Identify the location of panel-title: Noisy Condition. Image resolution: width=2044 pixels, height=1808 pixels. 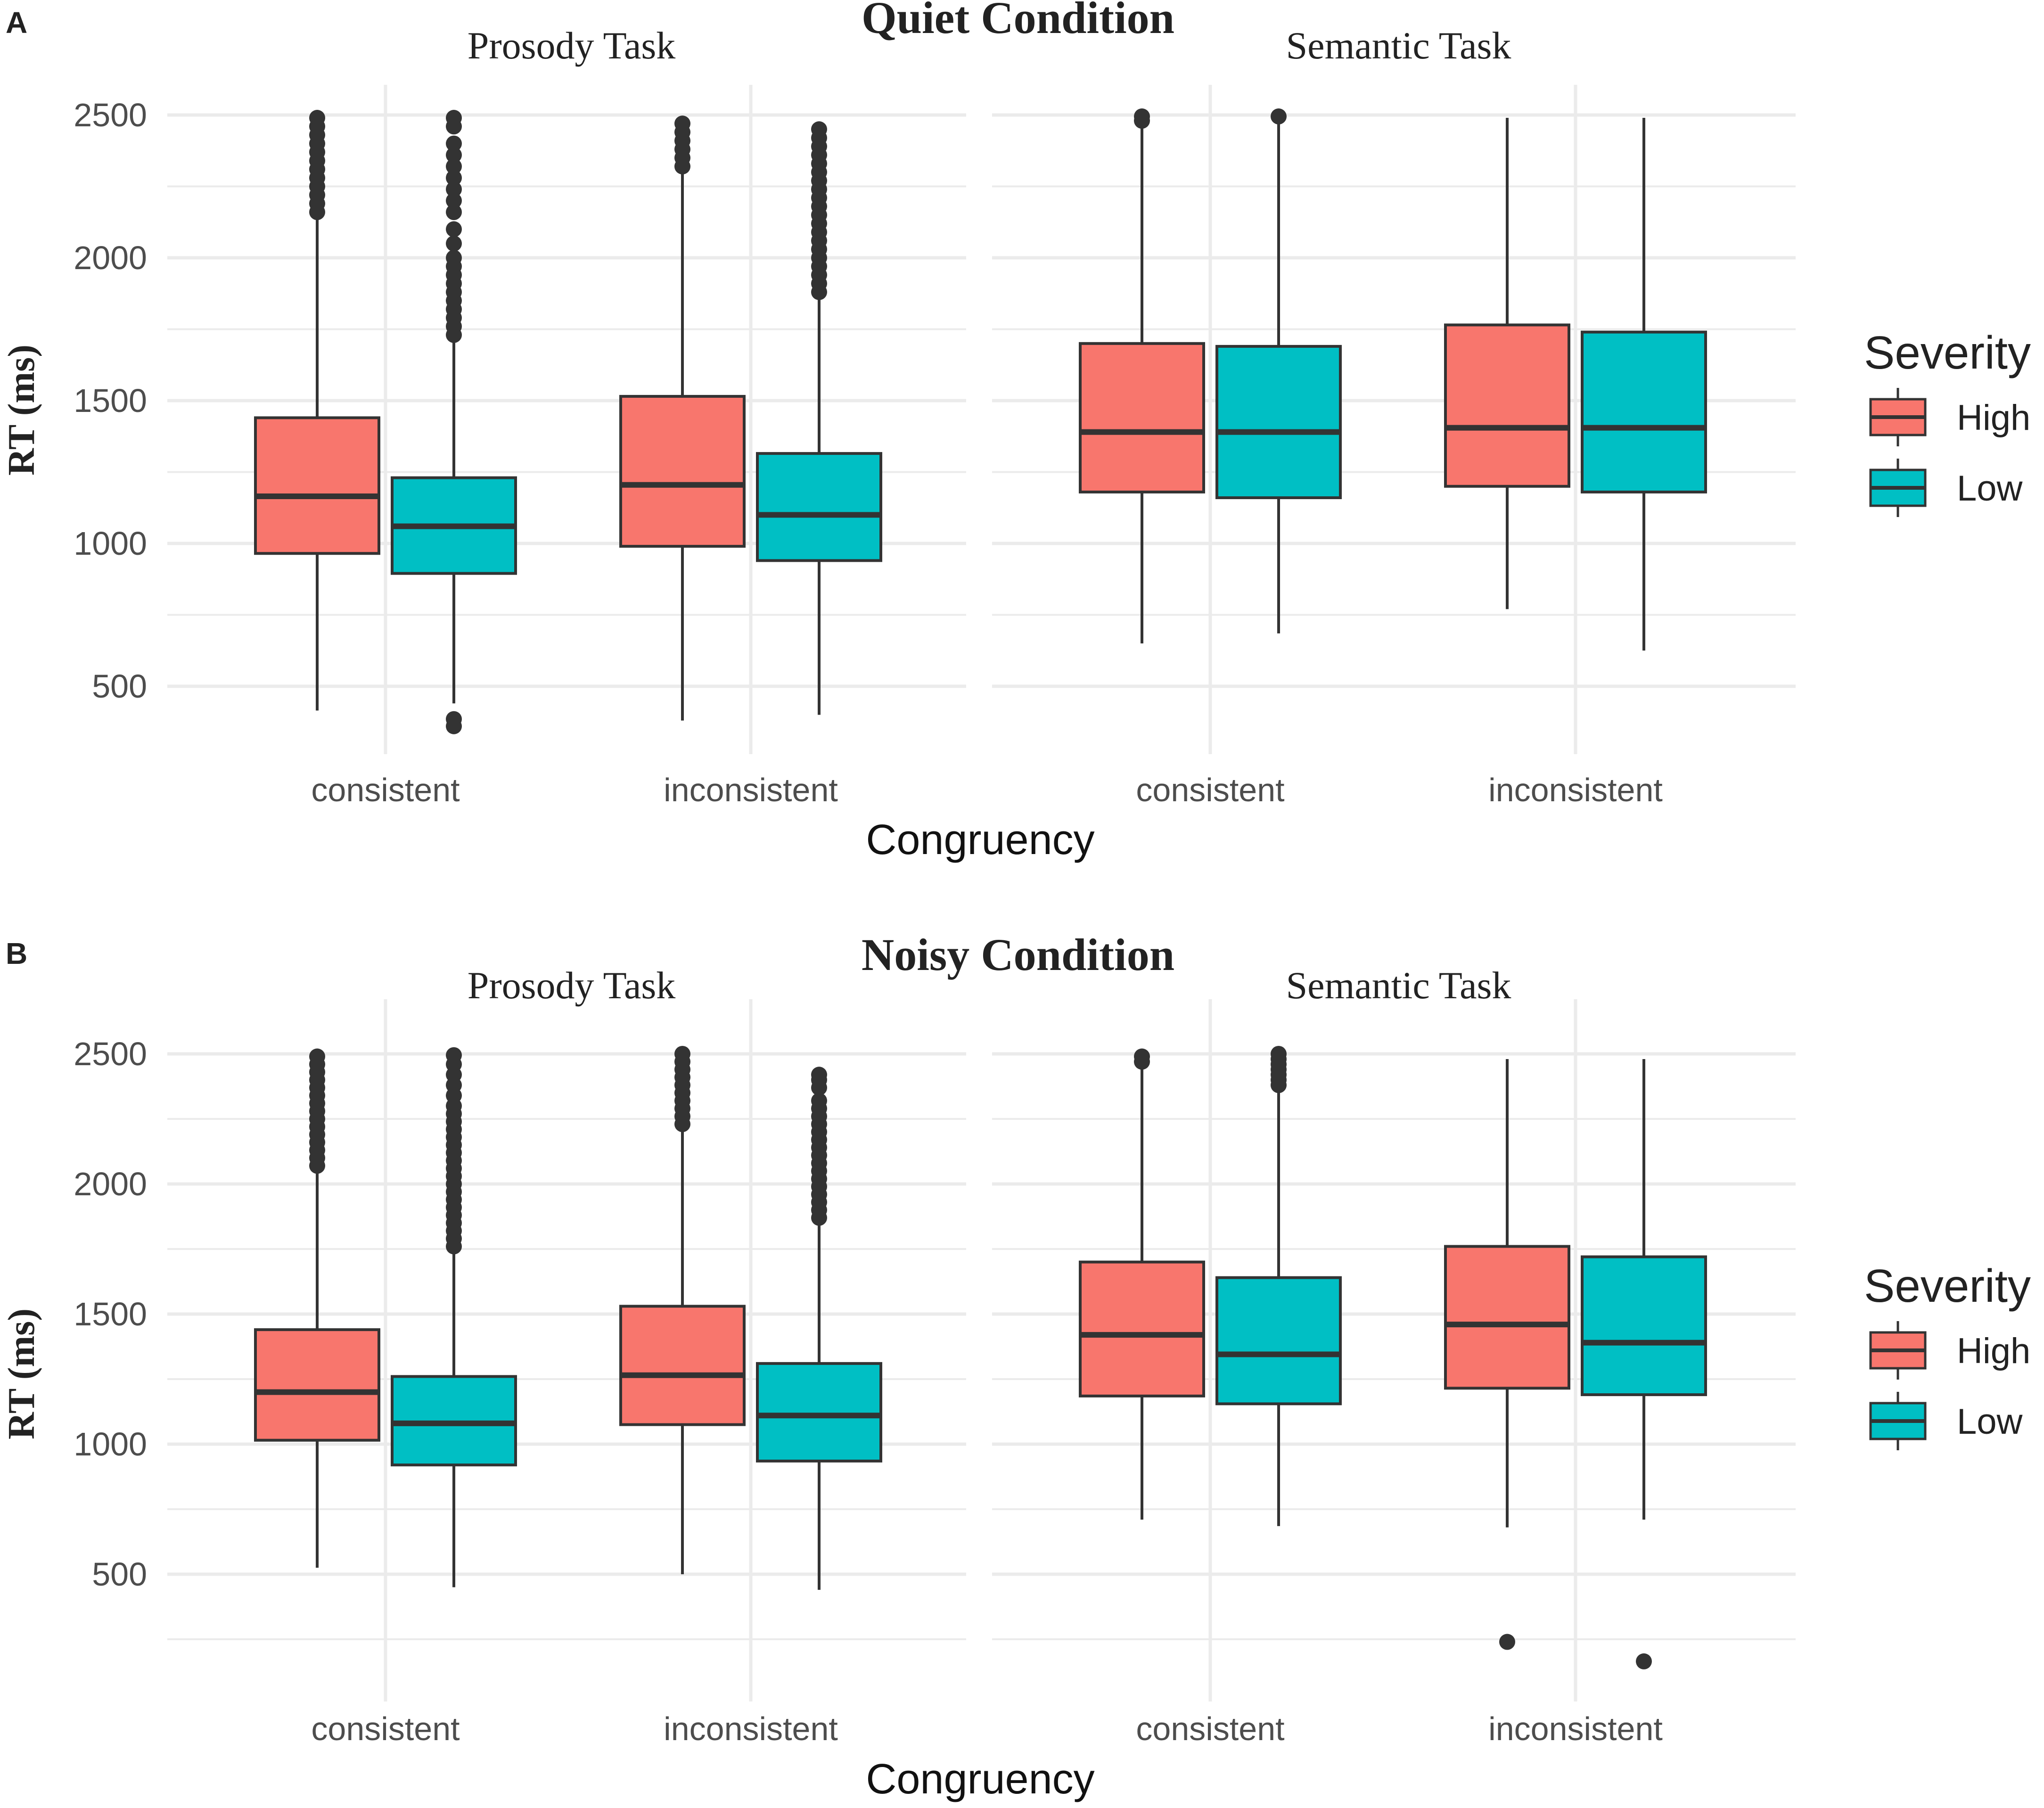
(1018, 954).